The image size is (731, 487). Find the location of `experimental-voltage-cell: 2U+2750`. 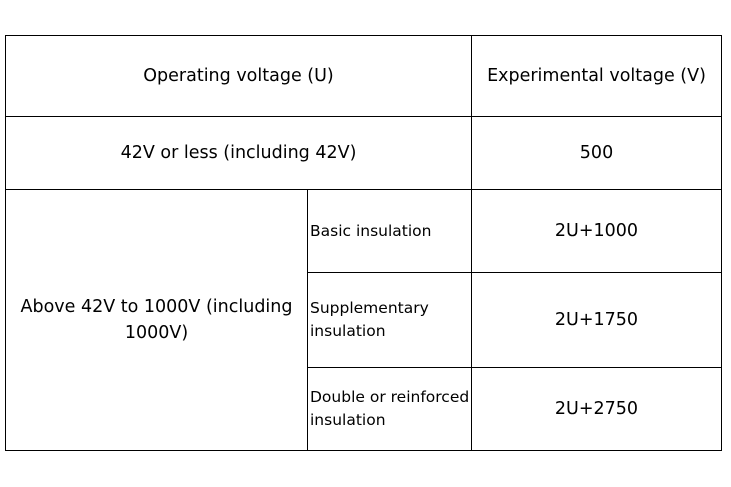

experimental-voltage-cell: 2U+2750 is located at coordinates (596, 409).